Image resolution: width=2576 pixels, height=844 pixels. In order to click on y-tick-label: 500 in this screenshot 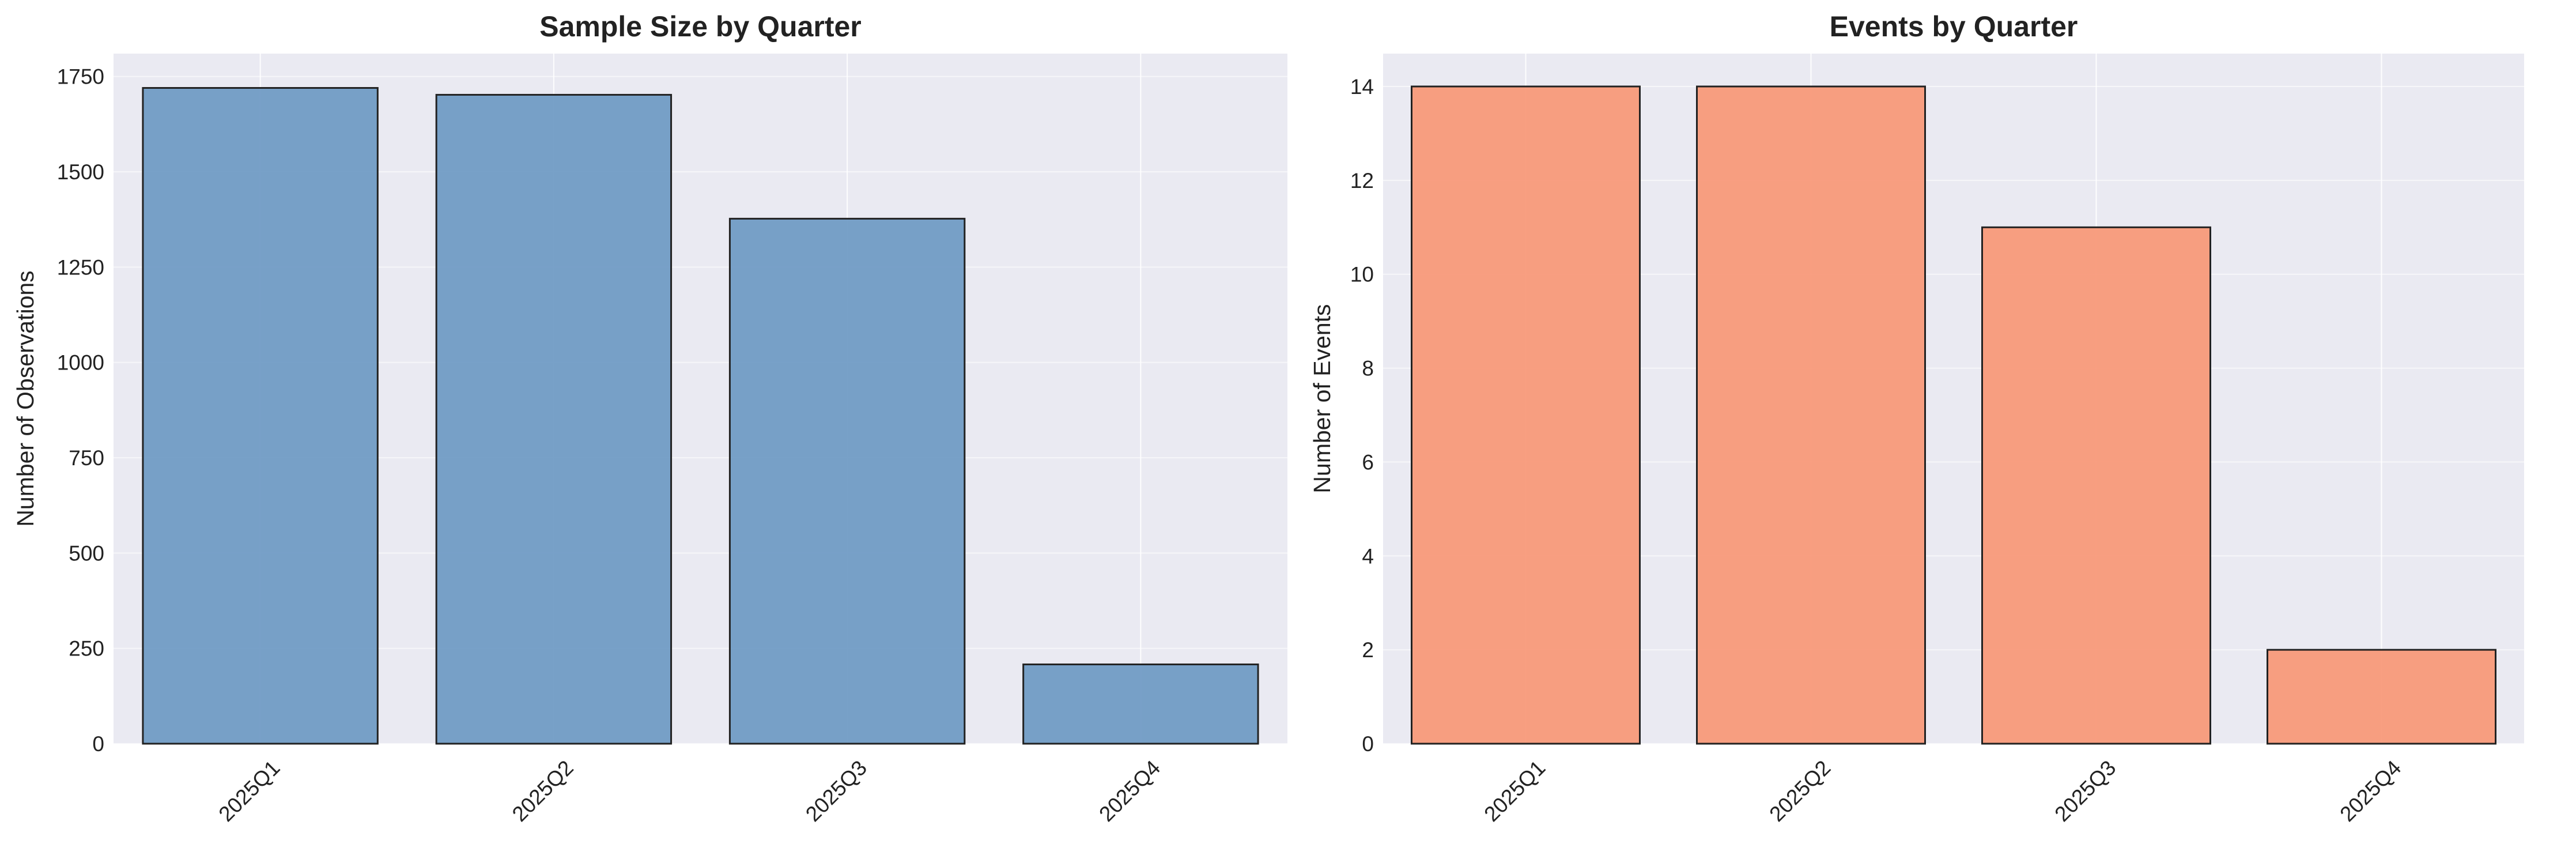, I will do `click(87, 553)`.